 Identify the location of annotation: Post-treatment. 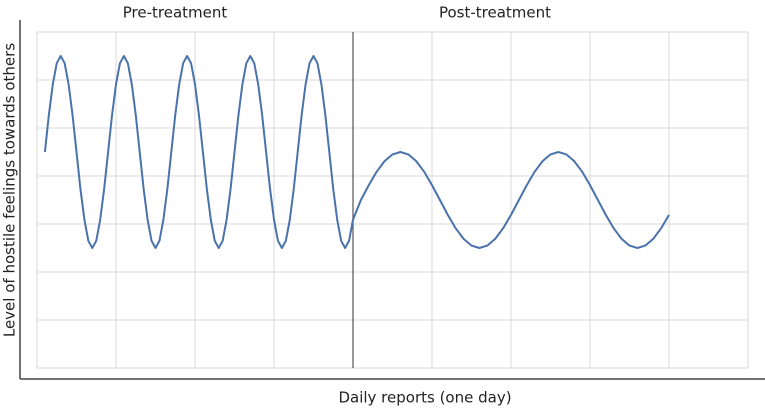
(495, 13).